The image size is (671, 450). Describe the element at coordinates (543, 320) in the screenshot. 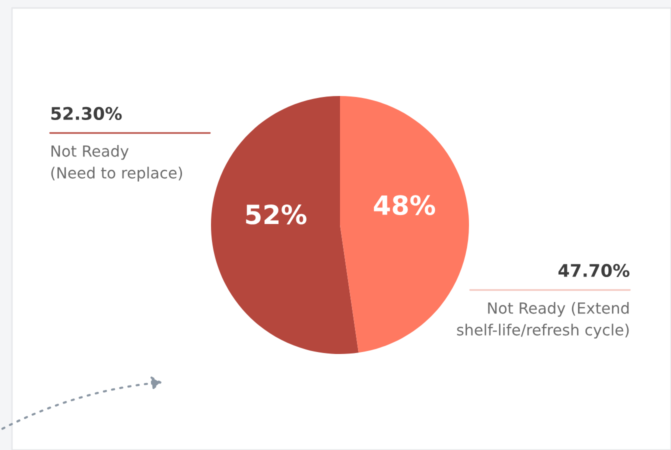

I see `slice-label: Not Ready (Extend shelf-life/refresh cycle)` at that location.